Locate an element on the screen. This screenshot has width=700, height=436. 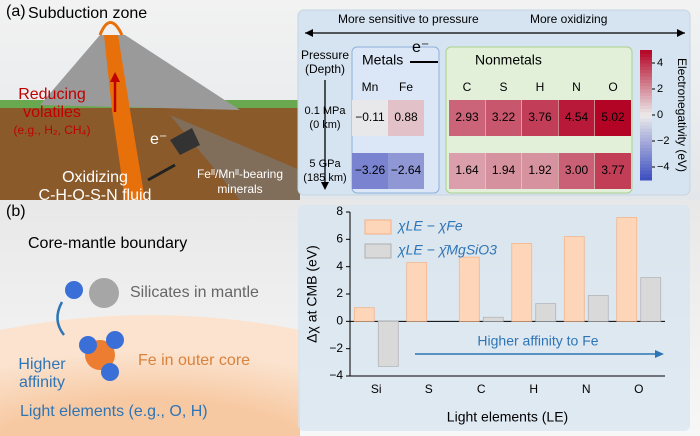
label: Feᴵᴵ/Mnᴵᴵ-bearing is located at coordinates (240, 174).